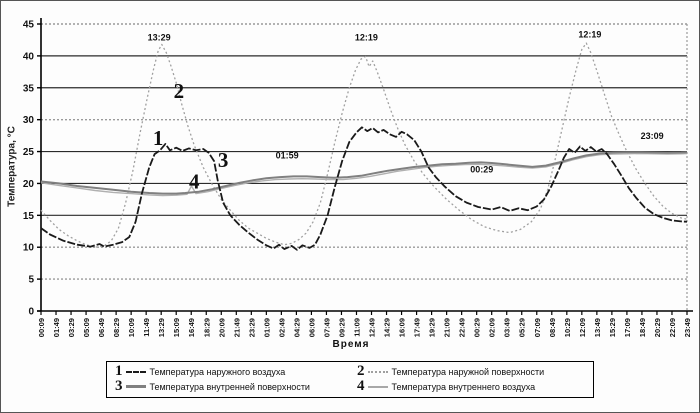 The height and width of the screenshot is (413, 700). What do you see at coordinates (217, 371) in the screenshot?
I see `legend-label-outdoor-air: Температура наружного воздуха` at bounding box center [217, 371].